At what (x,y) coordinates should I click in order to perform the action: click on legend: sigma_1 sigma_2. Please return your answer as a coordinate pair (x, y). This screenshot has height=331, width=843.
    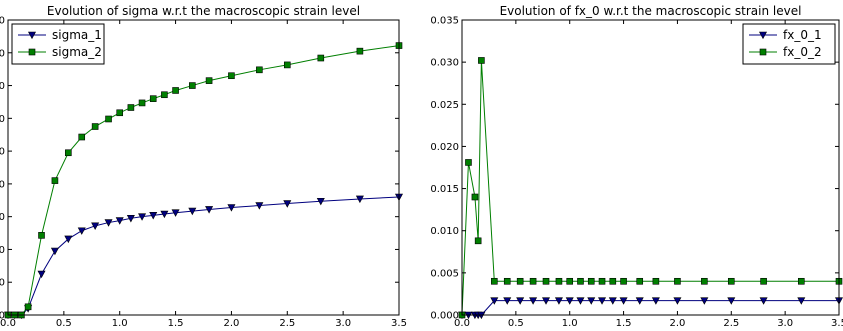
    Looking at the image, I should click on (58, 44).